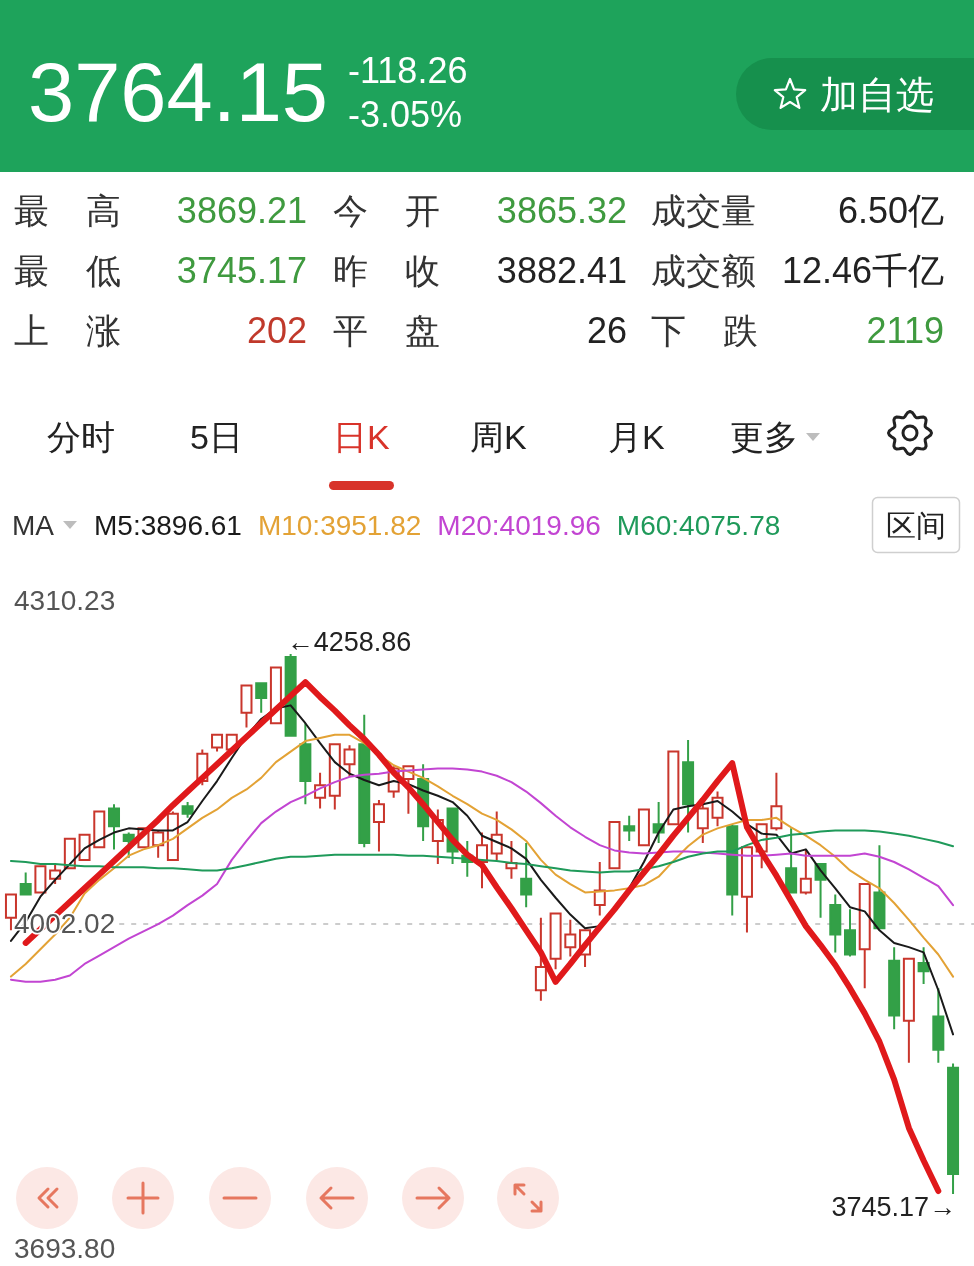  I want to click on text: M20:4019.96, so click(519, 525).